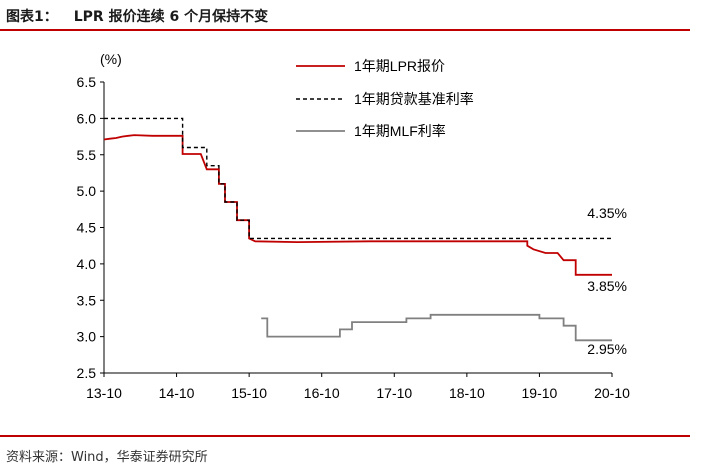  What do you see at coordinates (414, 99) in the screenshot?
I see `legend-label-2: 1年期贷款基准利率` at bounding box center [414, 99].